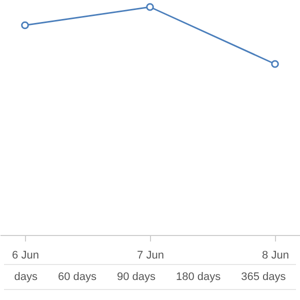 This screenshot has width=300, height=300. Describe the element at coordinates (26, 277) in the screenshot. I see `text: days` at that location.